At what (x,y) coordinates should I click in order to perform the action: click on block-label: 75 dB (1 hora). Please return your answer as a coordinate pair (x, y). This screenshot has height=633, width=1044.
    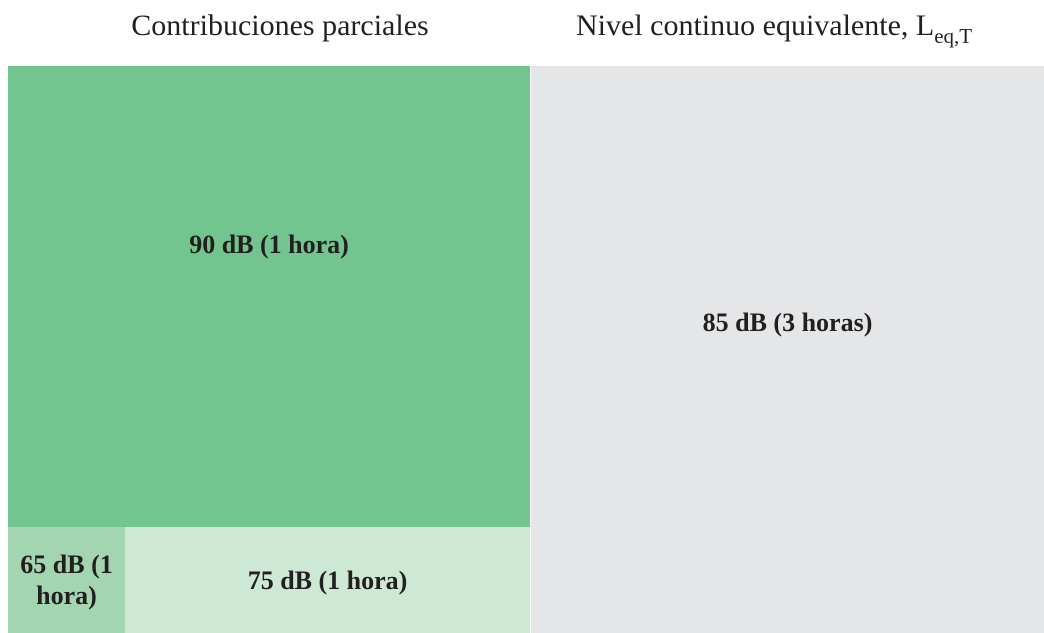
    Looking at the image, I should click on (327, 580).